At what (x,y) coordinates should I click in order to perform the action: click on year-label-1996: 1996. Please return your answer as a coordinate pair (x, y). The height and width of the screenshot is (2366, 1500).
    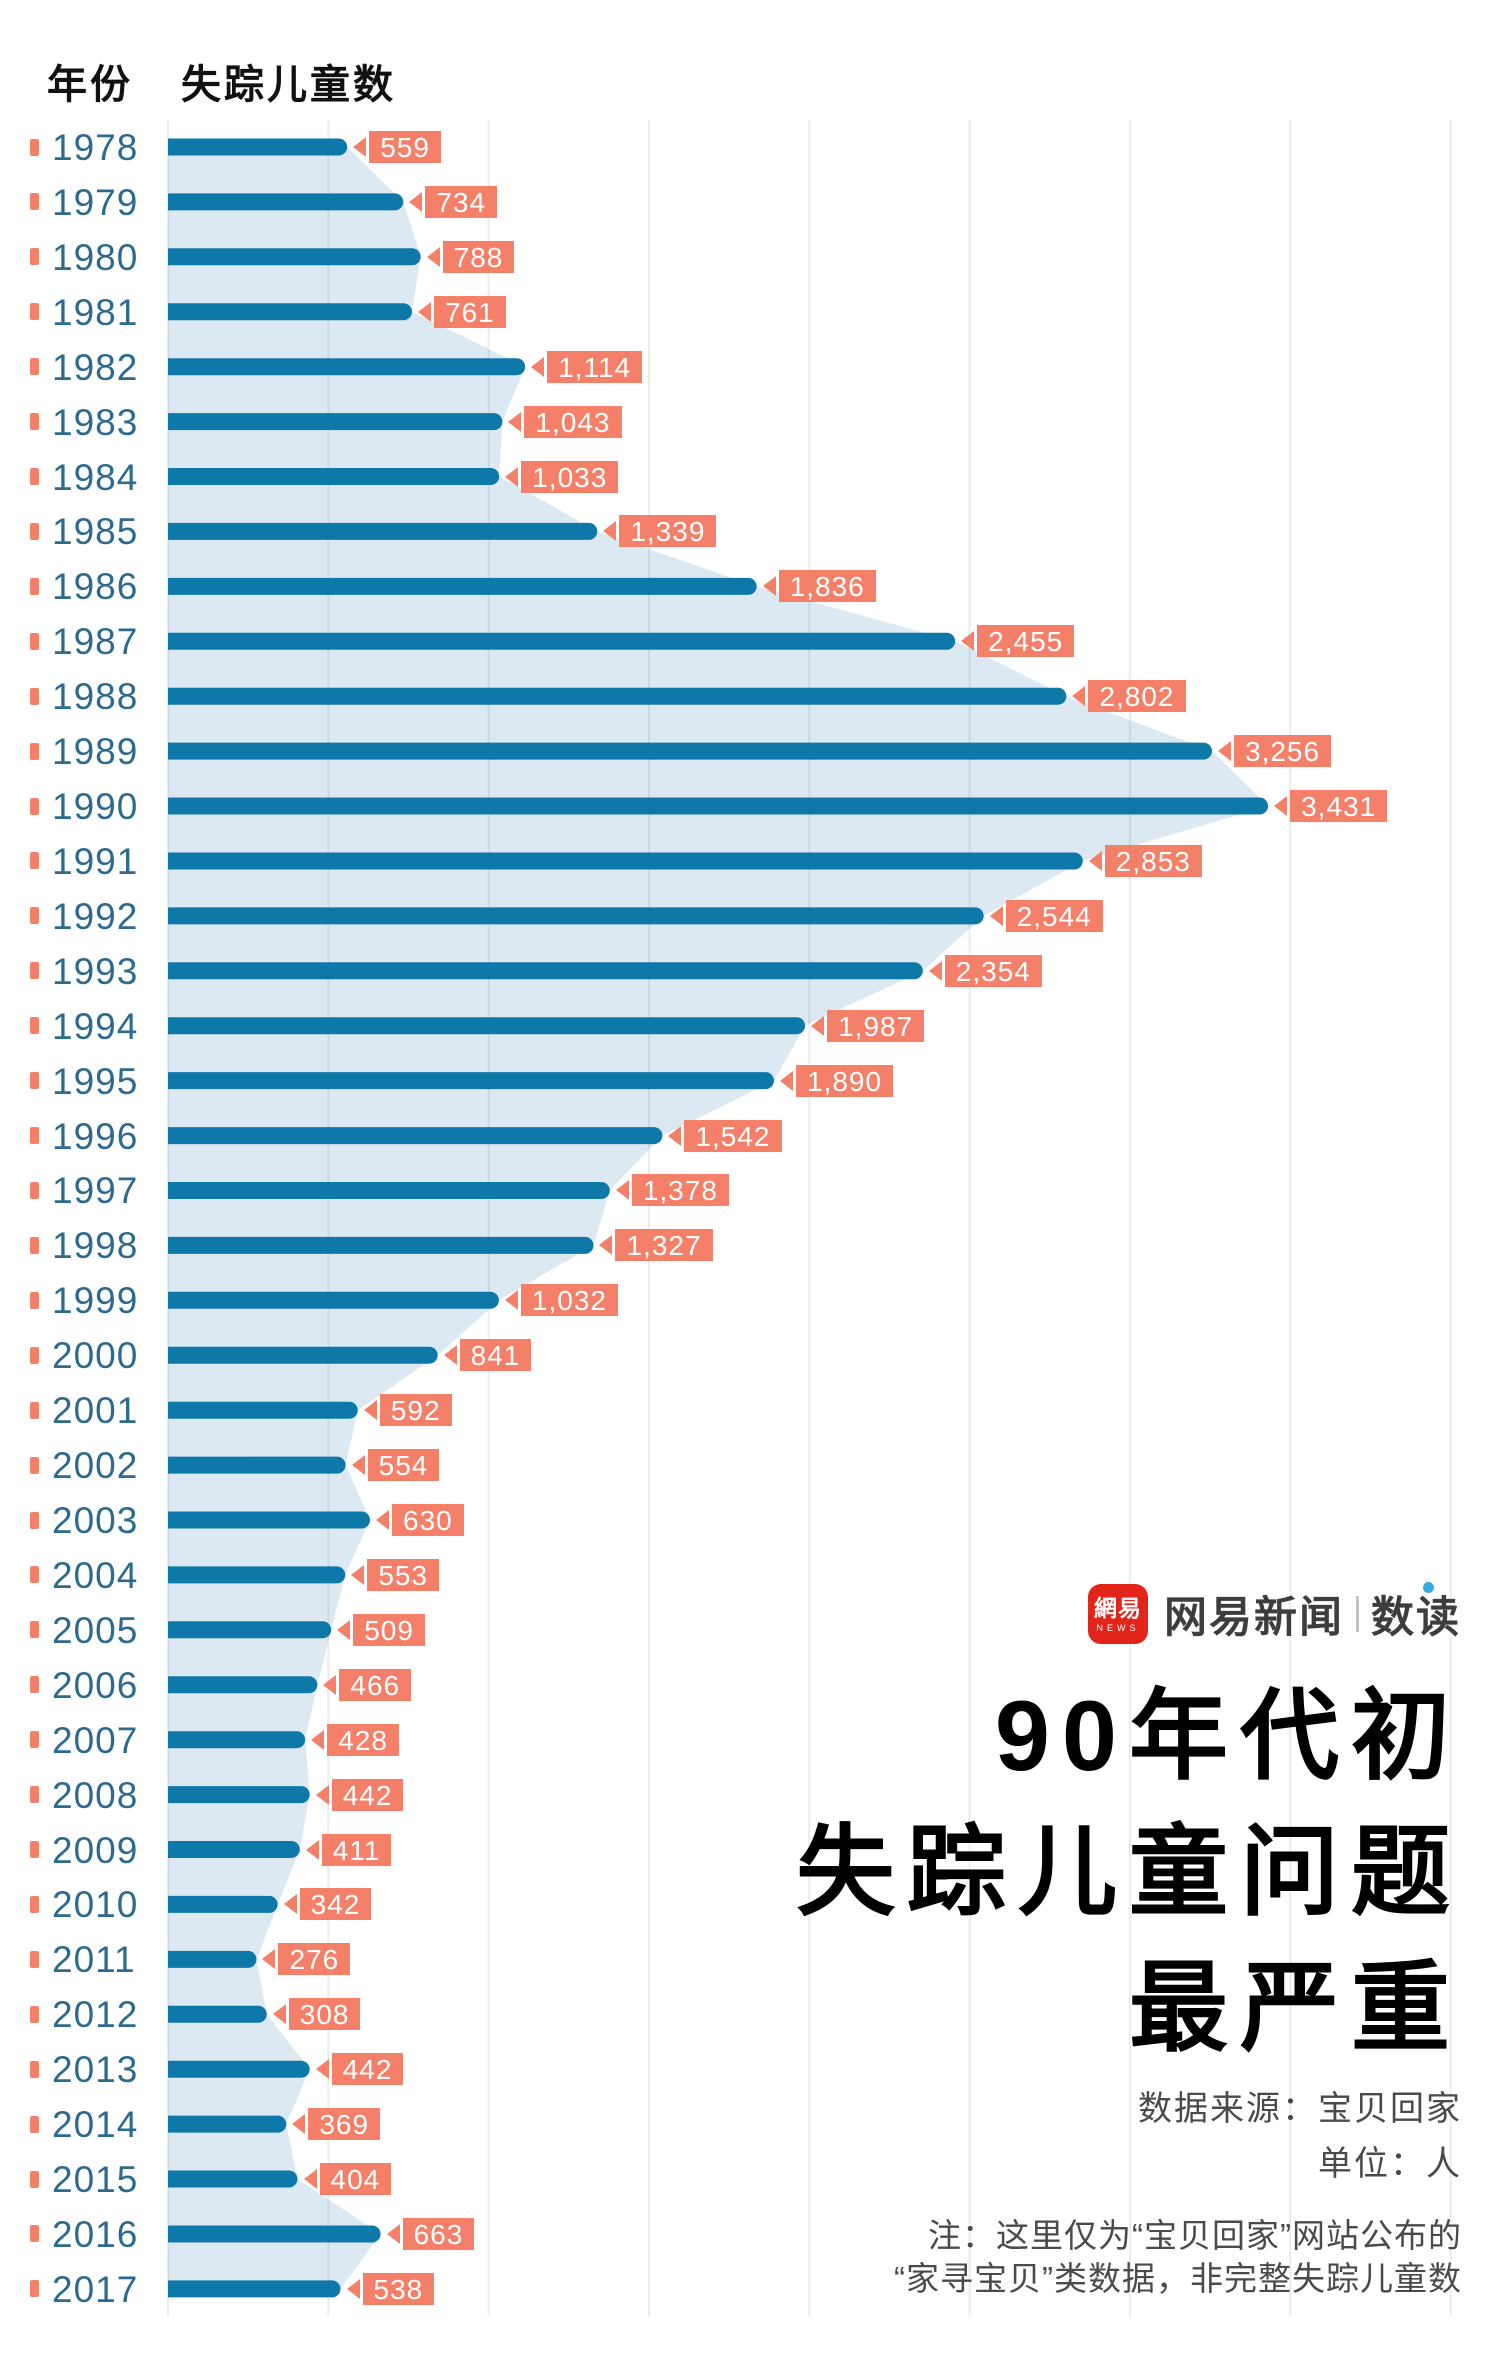
    Looking at the image, I should click on (95, 1136).